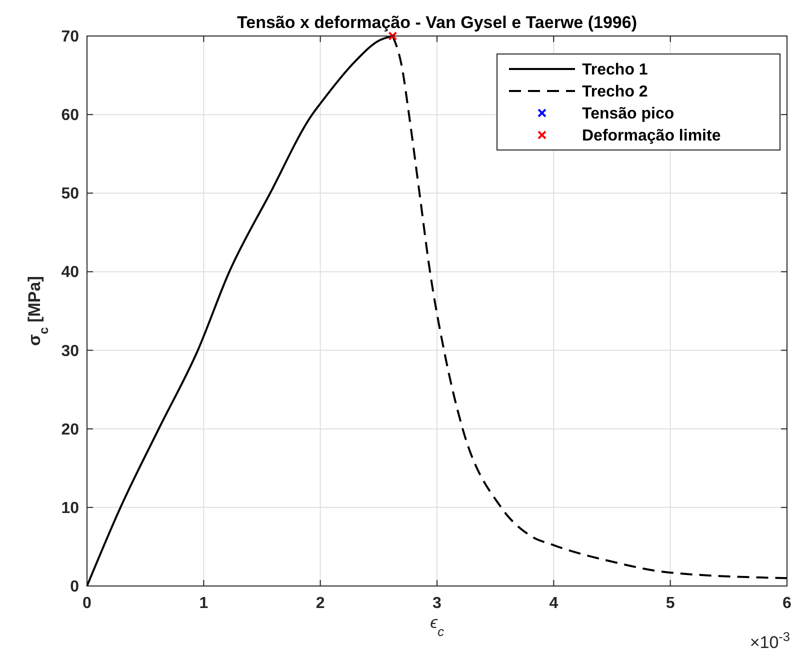  I want to click on x-tick-label: 5, so click(670, 603).